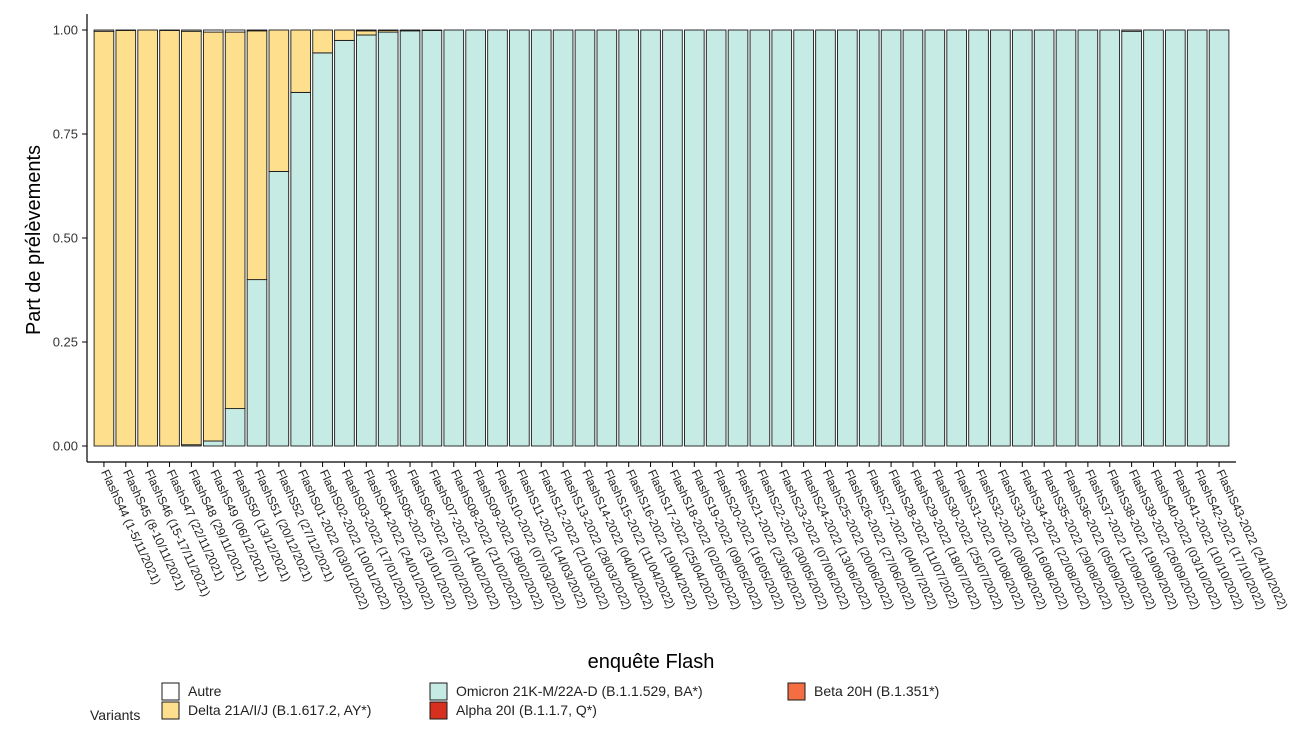 This screenshot has height=738, width=1312. What do you see at coordinates (579, 691) in the screenshot?
I see `legend-label-2: Omicron 21K-M/22A-D (B.1.1.529, BA*)` at bounding box center [579, 691].